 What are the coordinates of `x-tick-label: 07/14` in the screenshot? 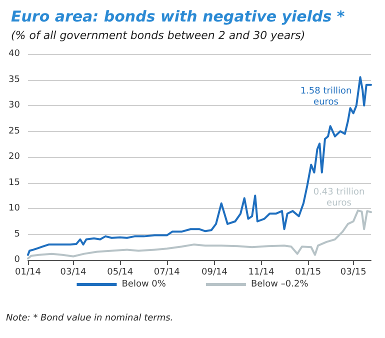 It's located at (167, 273).